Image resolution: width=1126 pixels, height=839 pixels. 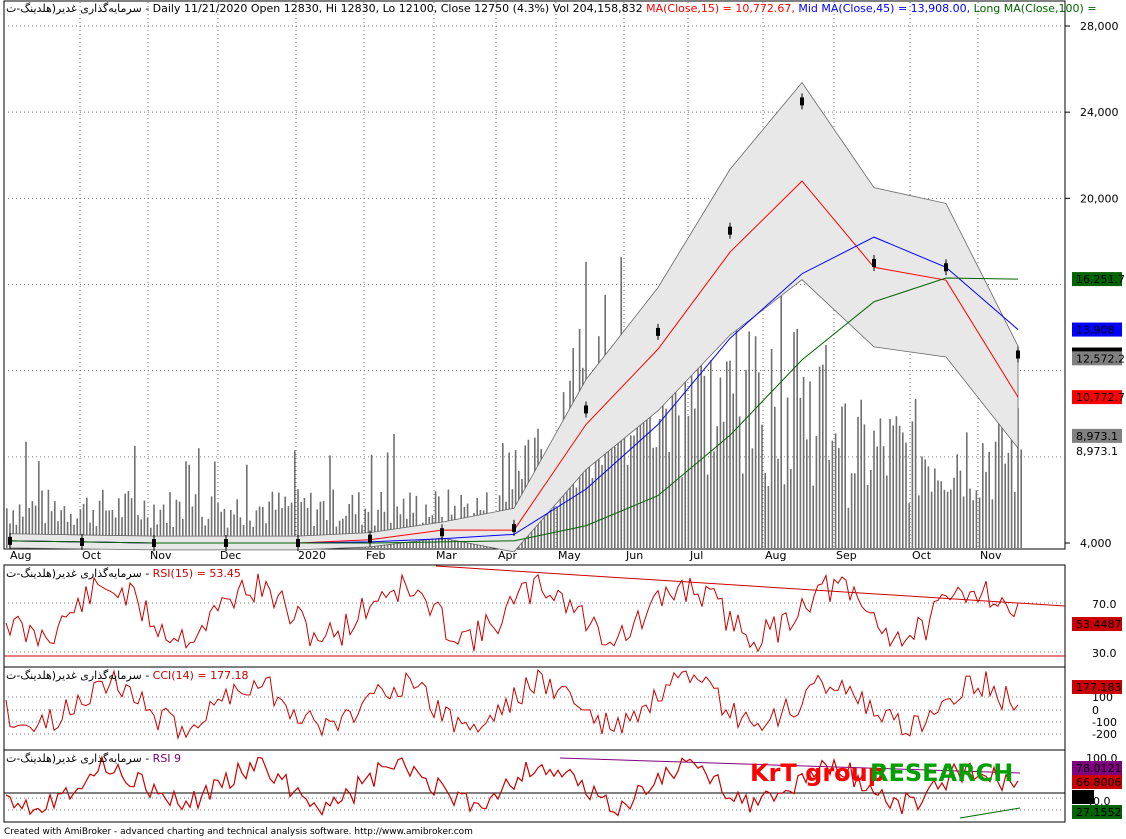 I want to click on rsi9-badge-label: 50, so click(x=1083, y=797).